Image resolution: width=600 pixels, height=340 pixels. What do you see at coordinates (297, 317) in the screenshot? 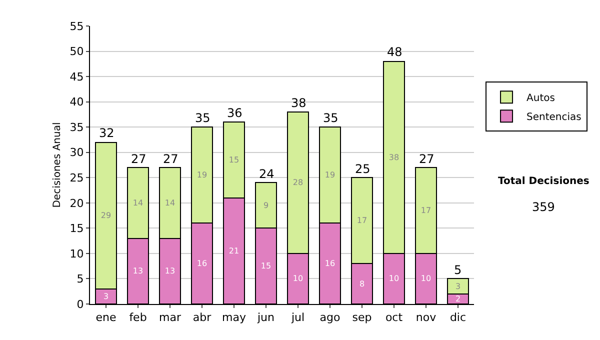
I see `x-tick-label: jul` at bounding box center [297, 317].